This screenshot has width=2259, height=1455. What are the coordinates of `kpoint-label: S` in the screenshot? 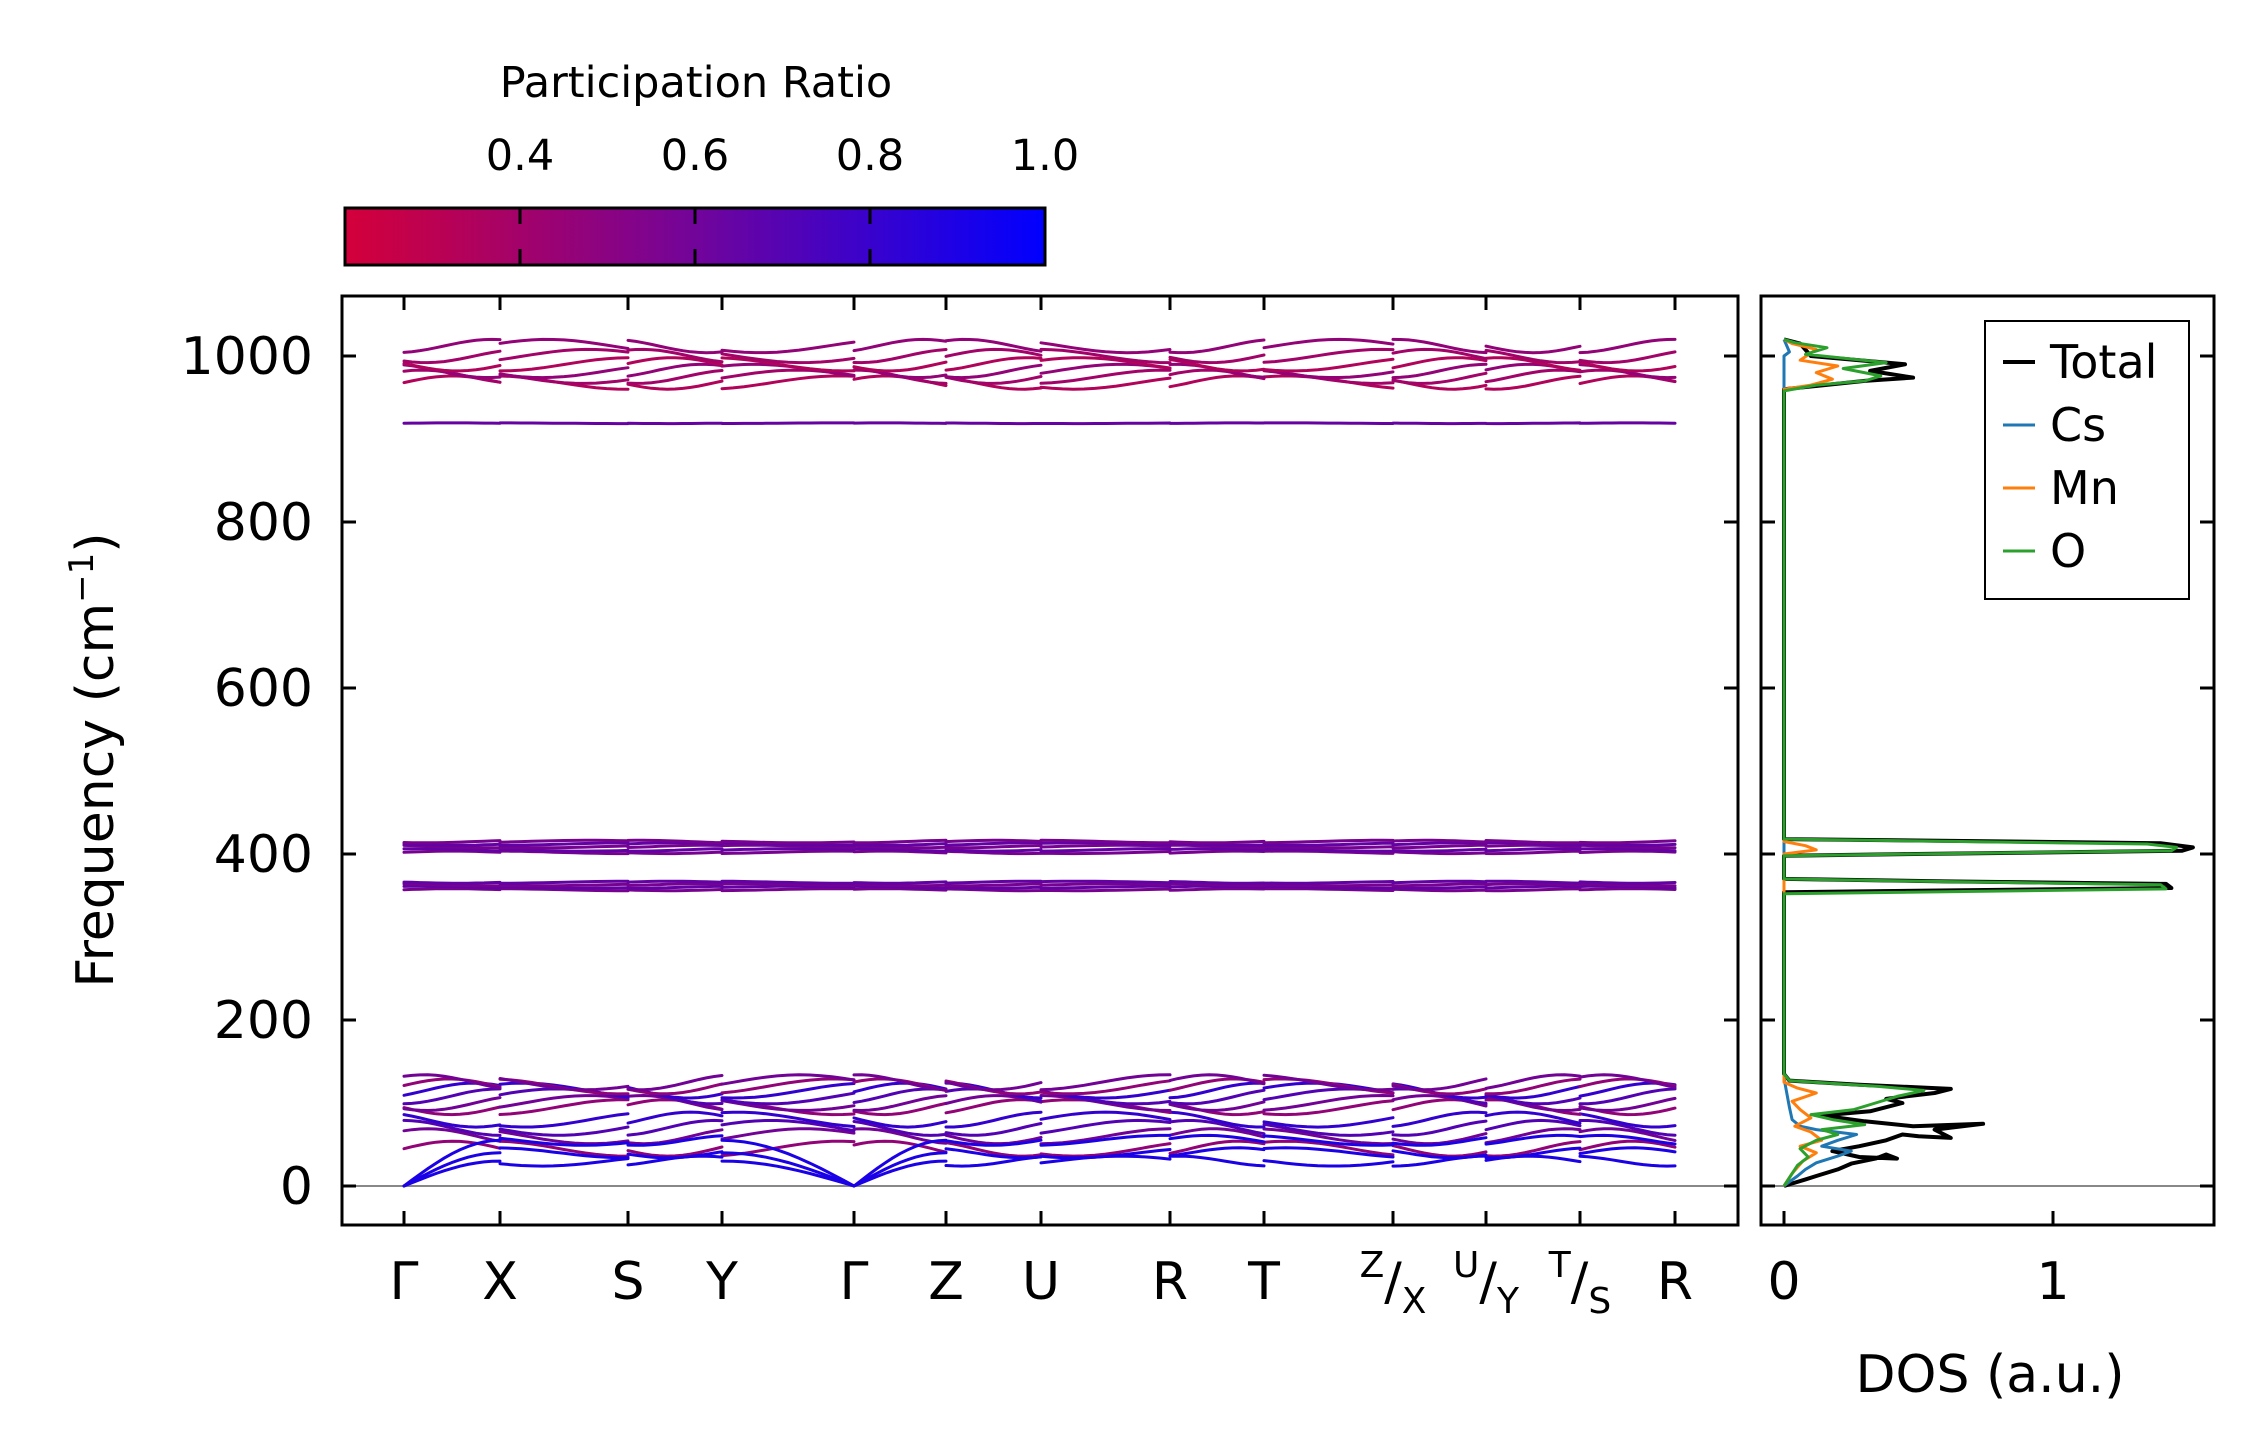 It's located at (627, 1282).